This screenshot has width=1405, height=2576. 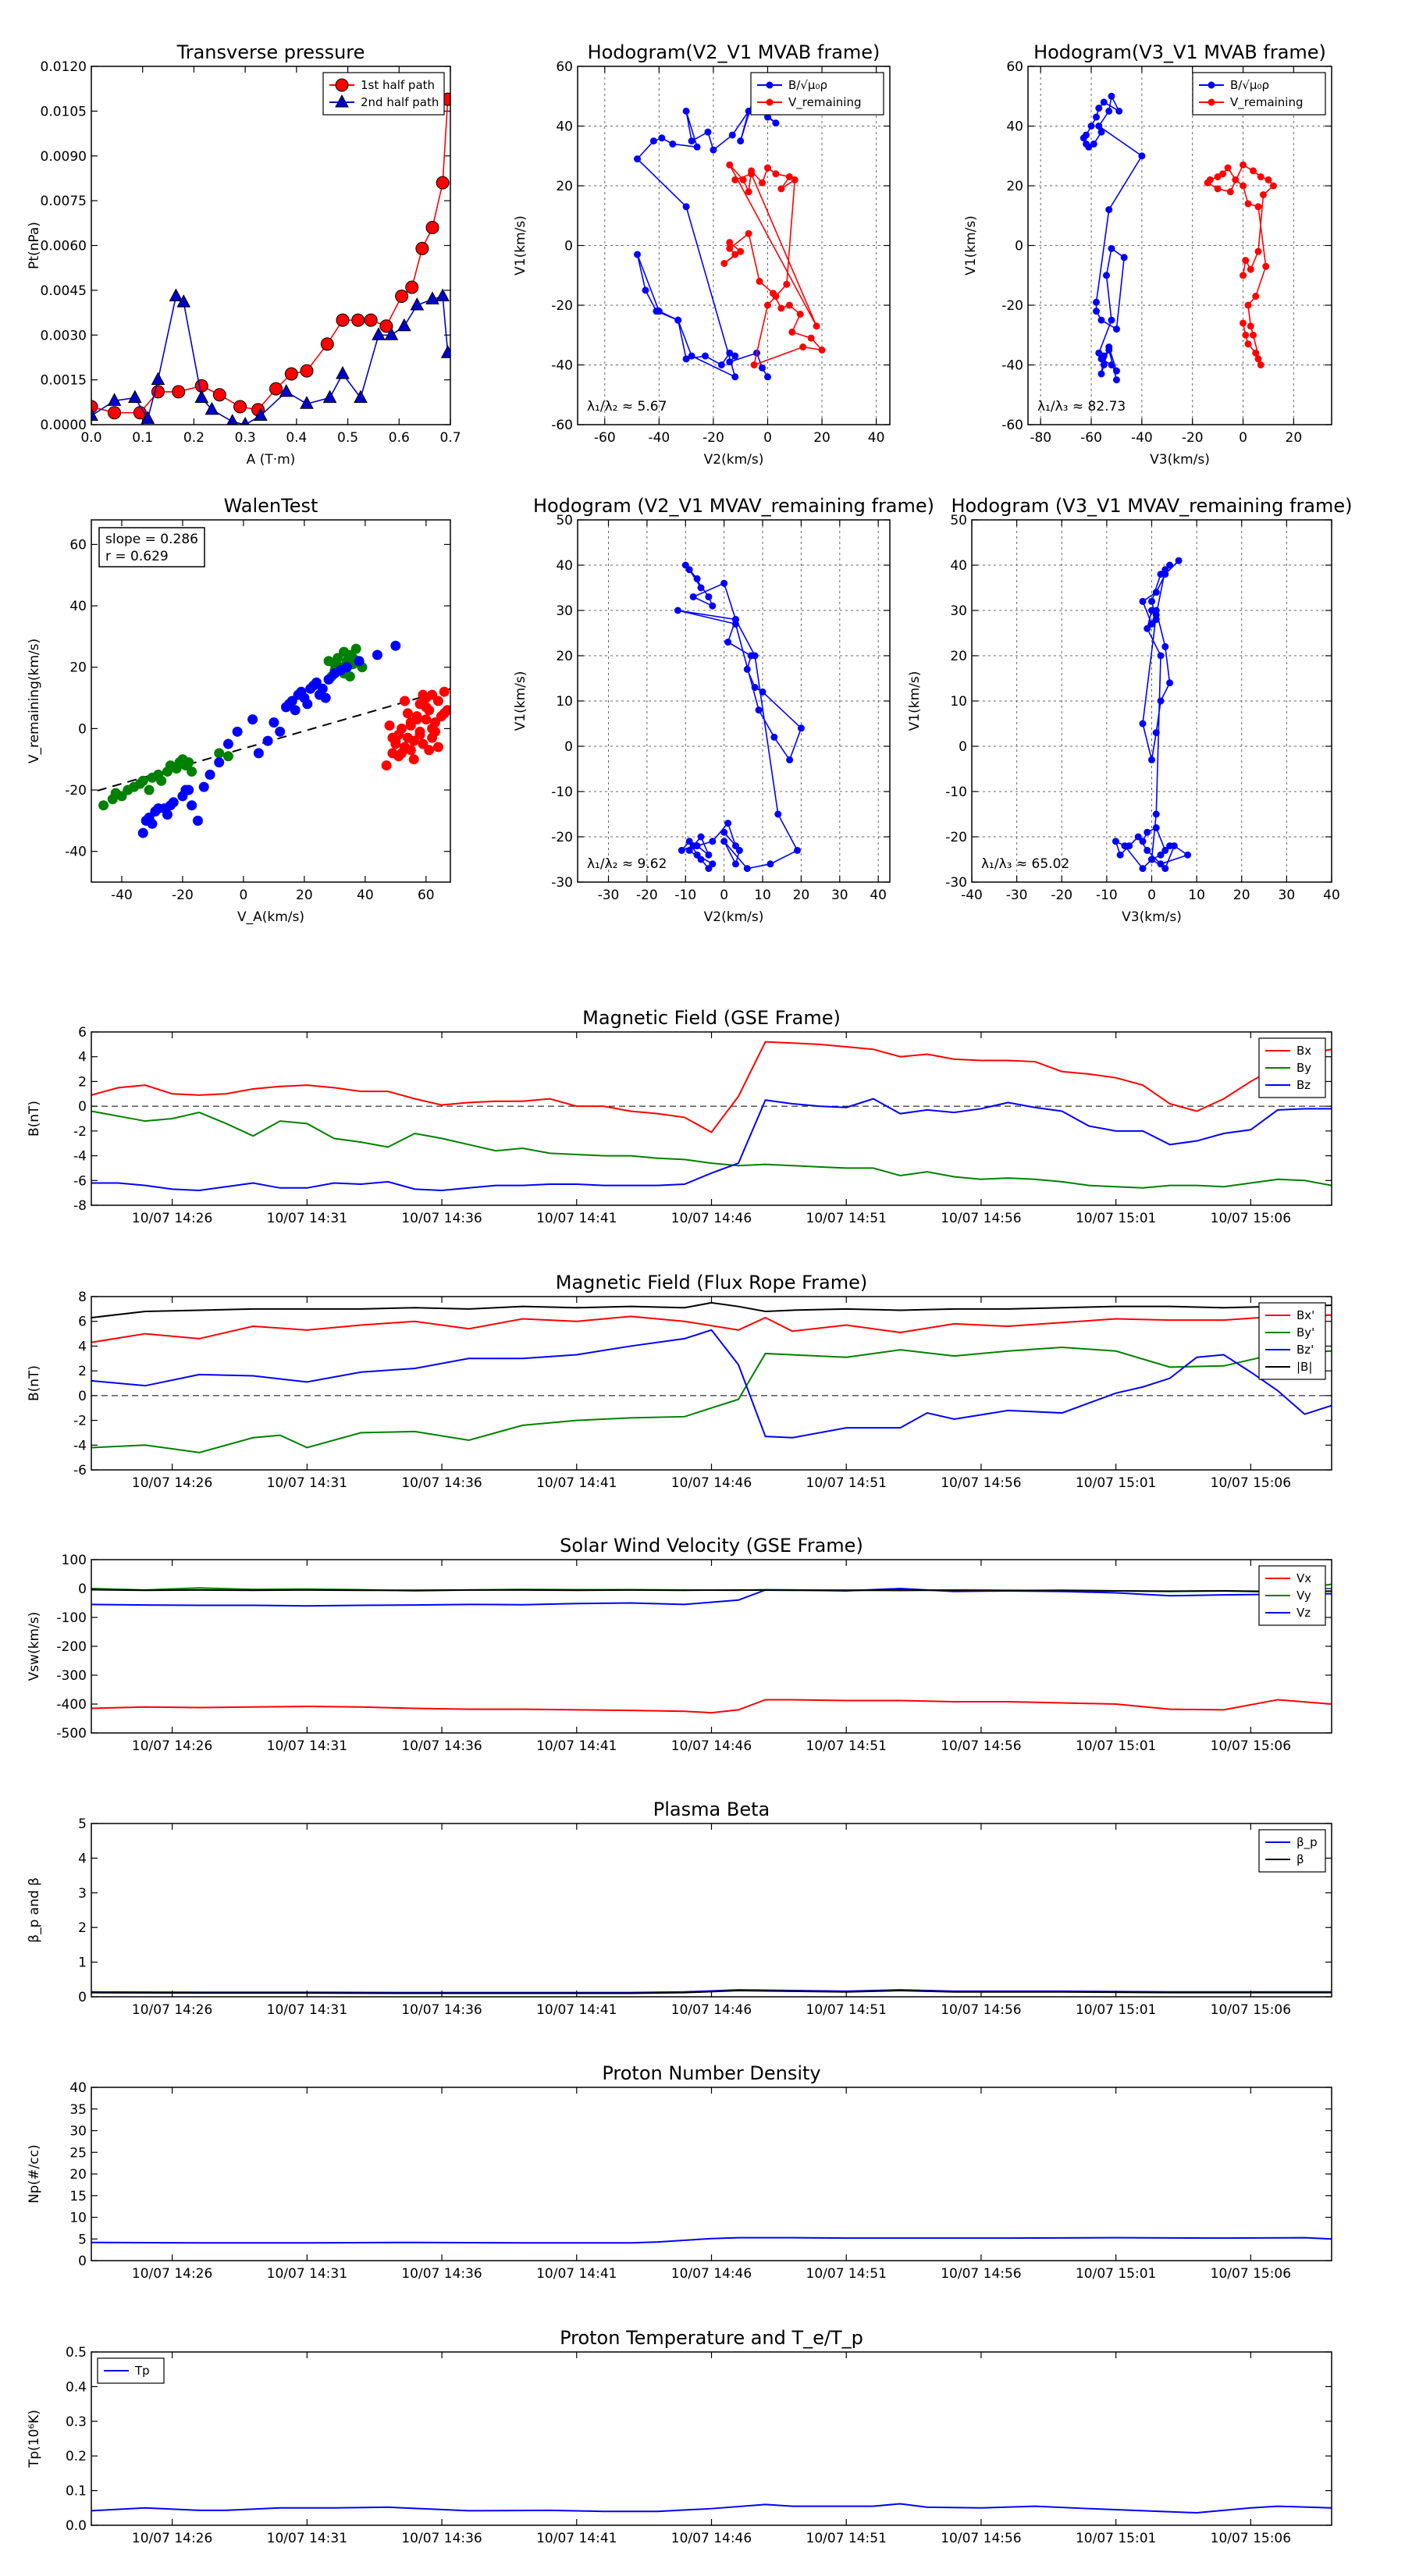 What do you see at coordinates (1180, 245) in the screenshot?
I see `grid-lines` at bounding box center [1180, 245].